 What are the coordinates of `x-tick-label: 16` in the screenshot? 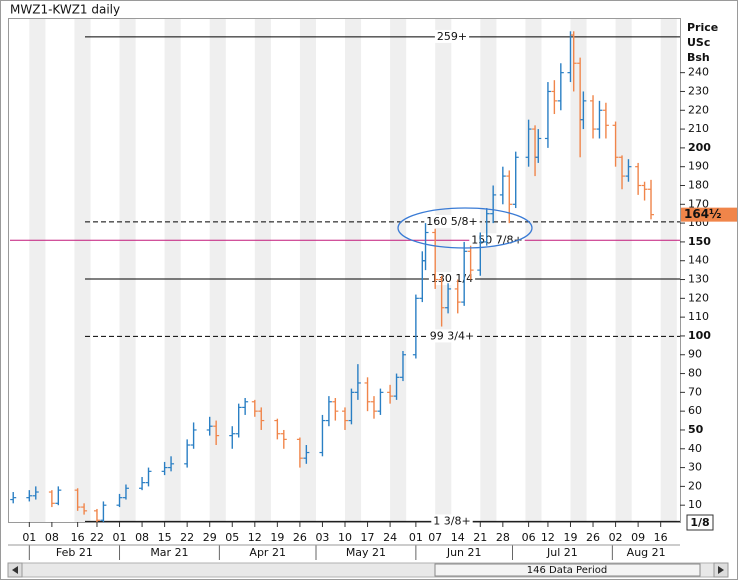 It's located at (78, 537).